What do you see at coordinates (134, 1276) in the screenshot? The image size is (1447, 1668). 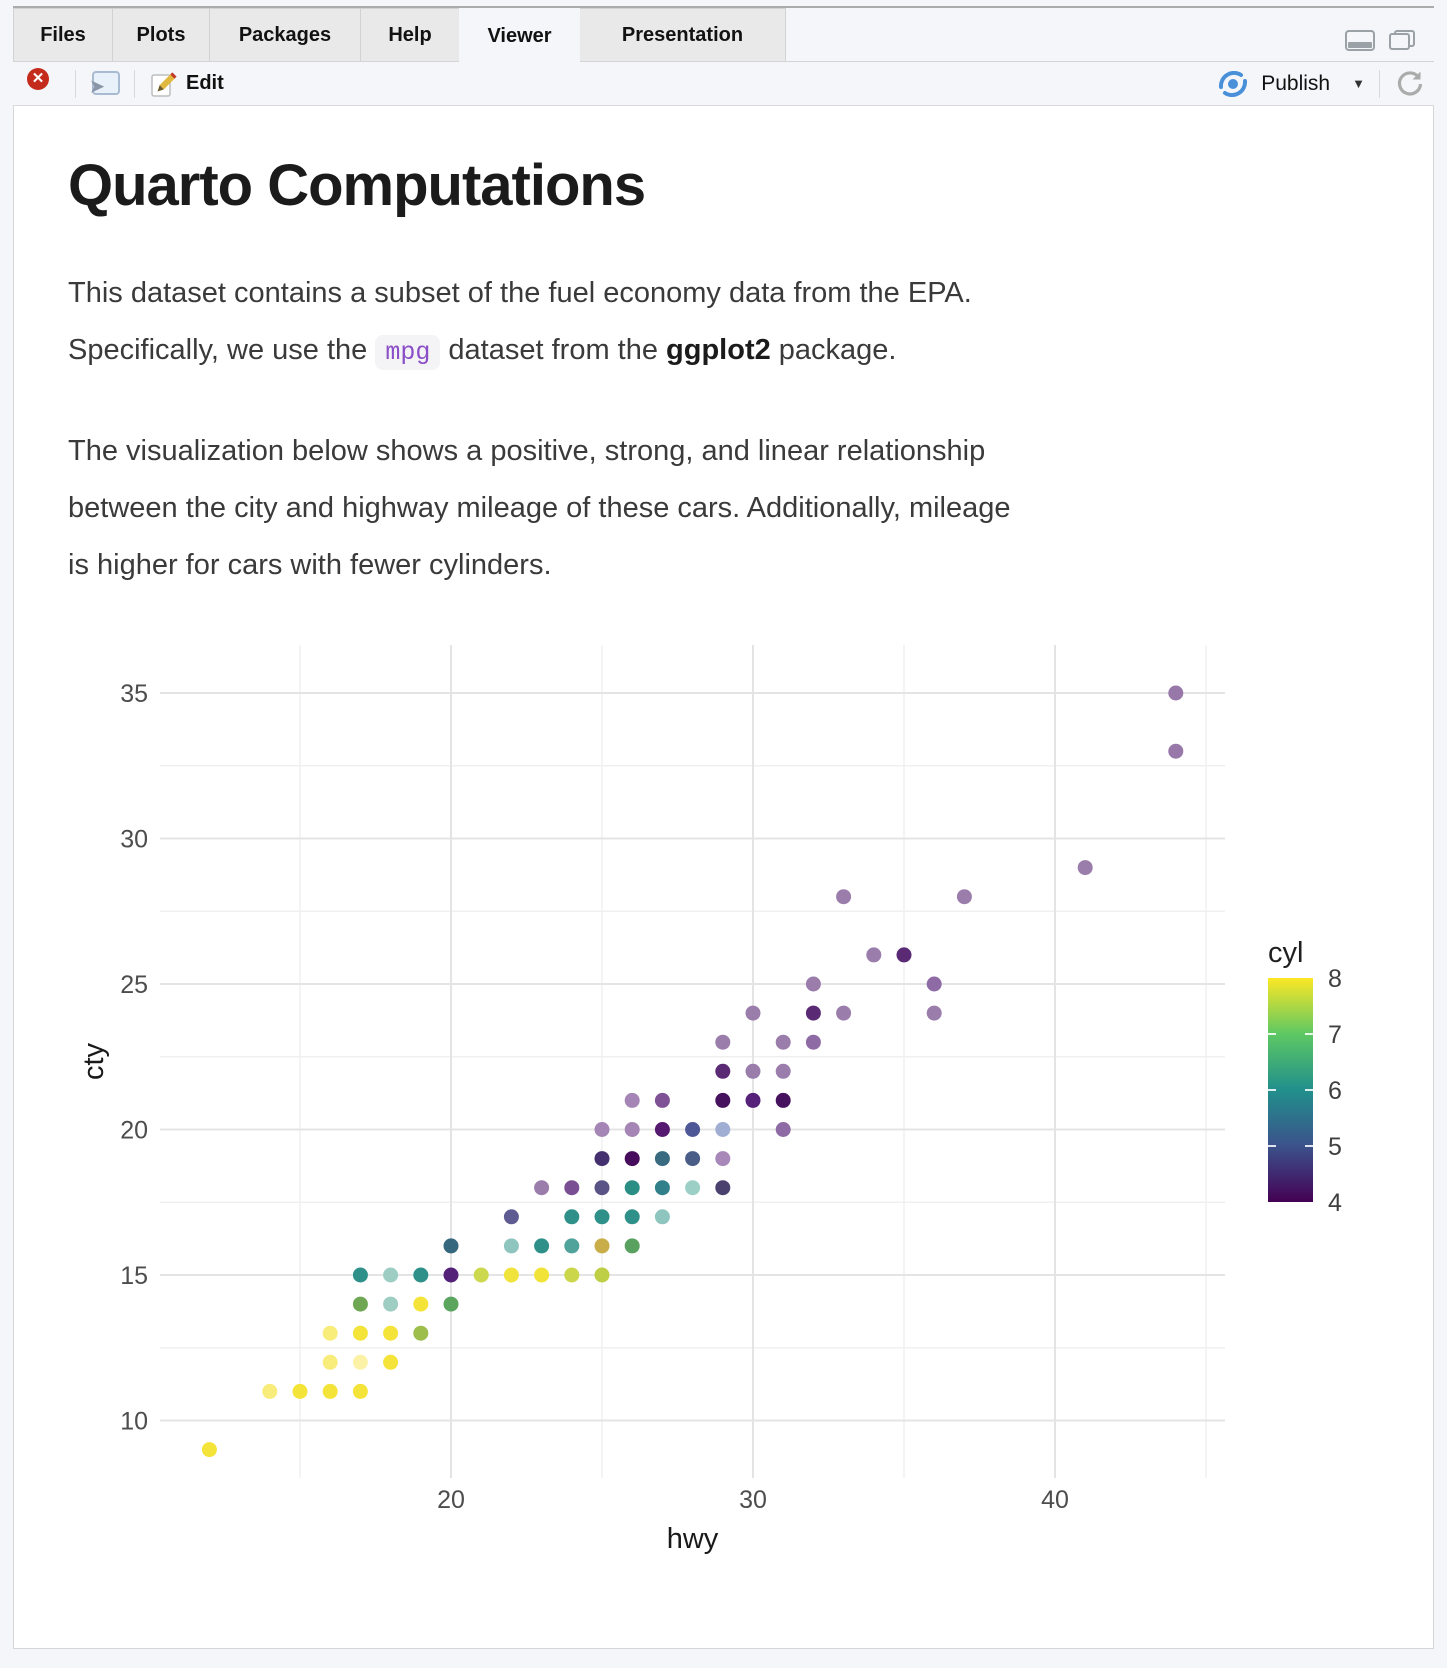 I see `svg-text: 15` at bounding box center [134, 1276].